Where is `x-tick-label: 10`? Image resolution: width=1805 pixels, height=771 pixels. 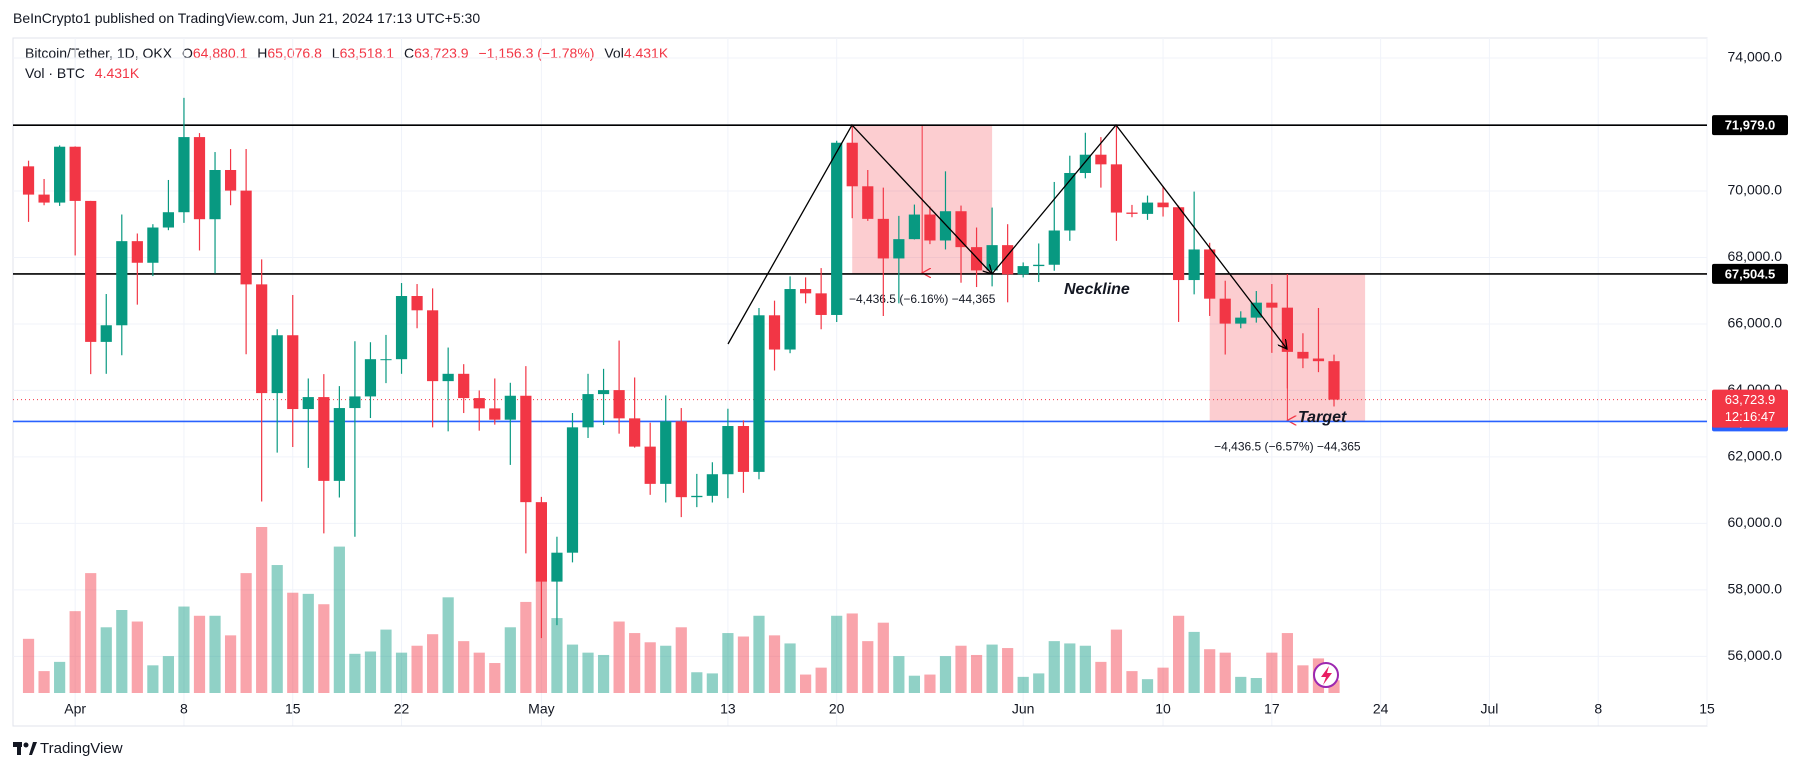
x-tick-label: 10 is located at coordinates (1163, 709).